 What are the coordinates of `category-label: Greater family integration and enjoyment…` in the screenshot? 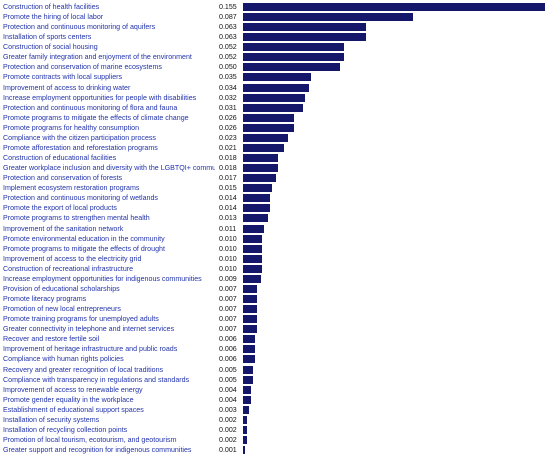 It's located at (97, 57).